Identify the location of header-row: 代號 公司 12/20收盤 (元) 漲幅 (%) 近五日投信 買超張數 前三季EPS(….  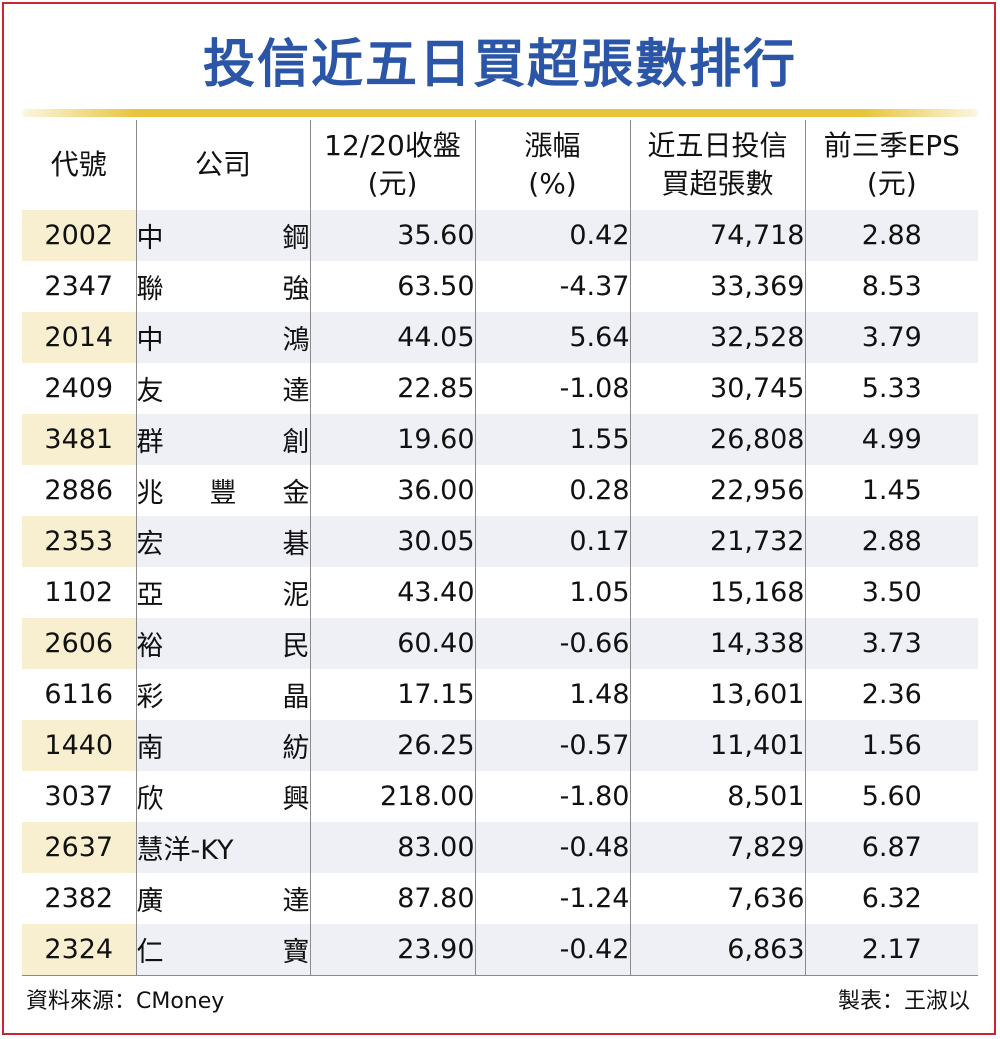
(500, 165).